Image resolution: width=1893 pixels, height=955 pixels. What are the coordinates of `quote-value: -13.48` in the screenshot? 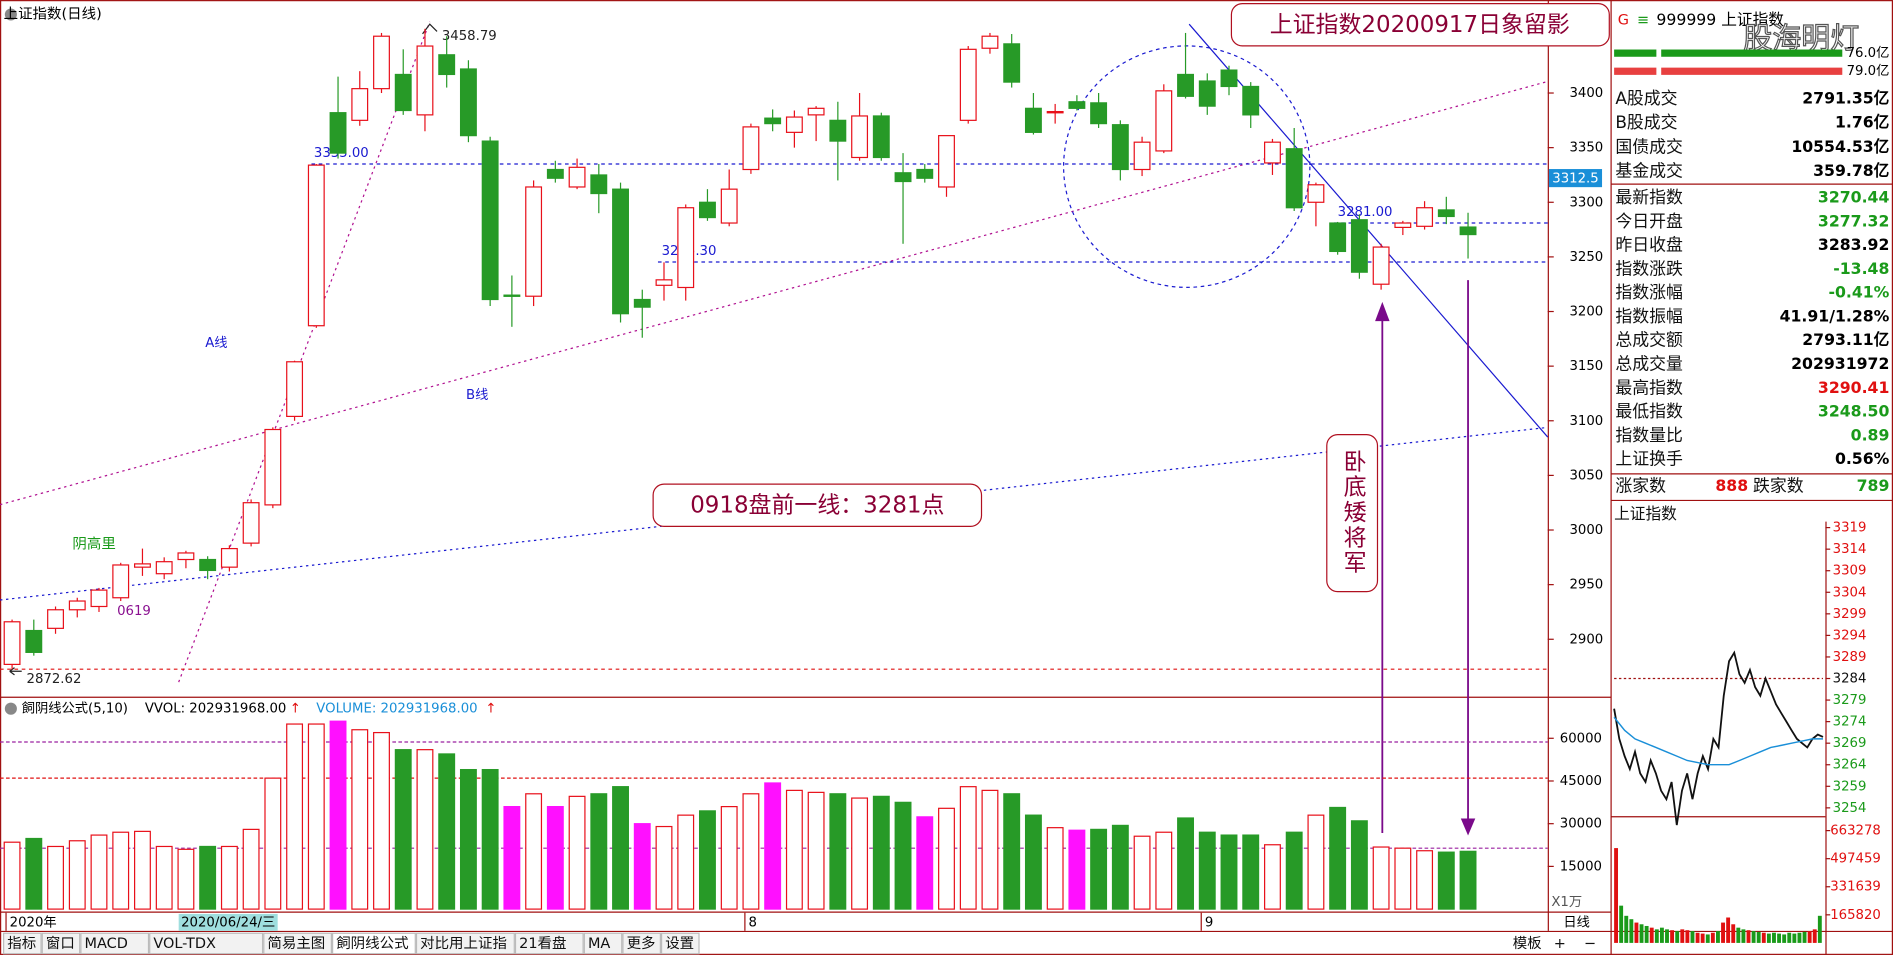 It's located at (1861, 268).